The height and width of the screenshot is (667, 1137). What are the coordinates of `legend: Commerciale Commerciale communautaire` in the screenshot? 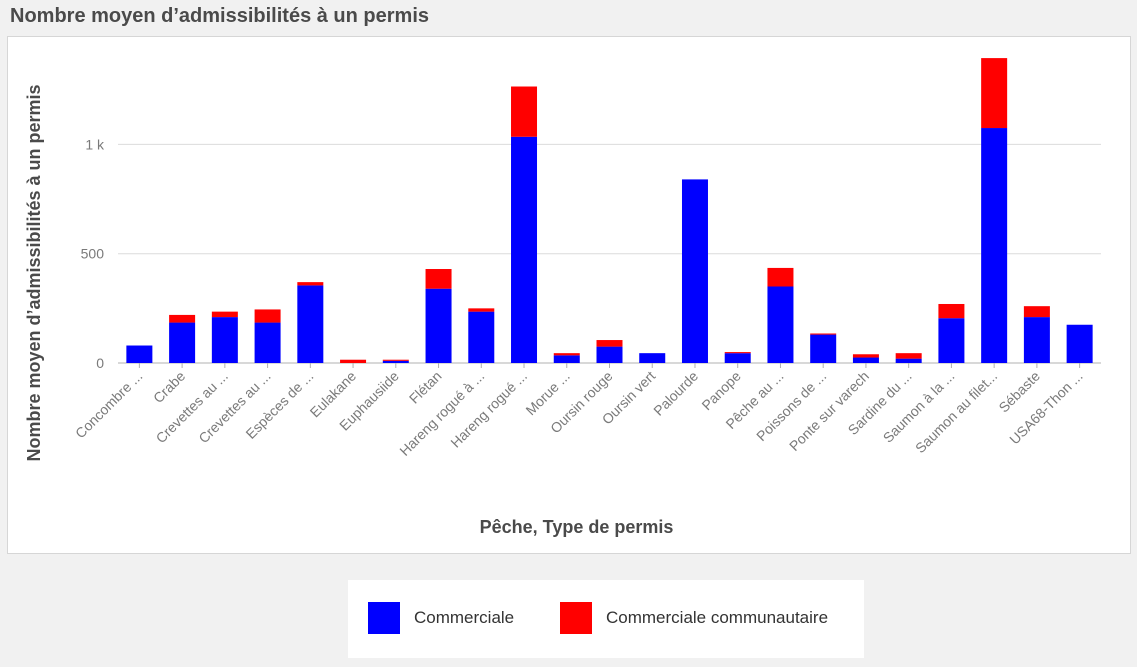 It's located at (606, 619).